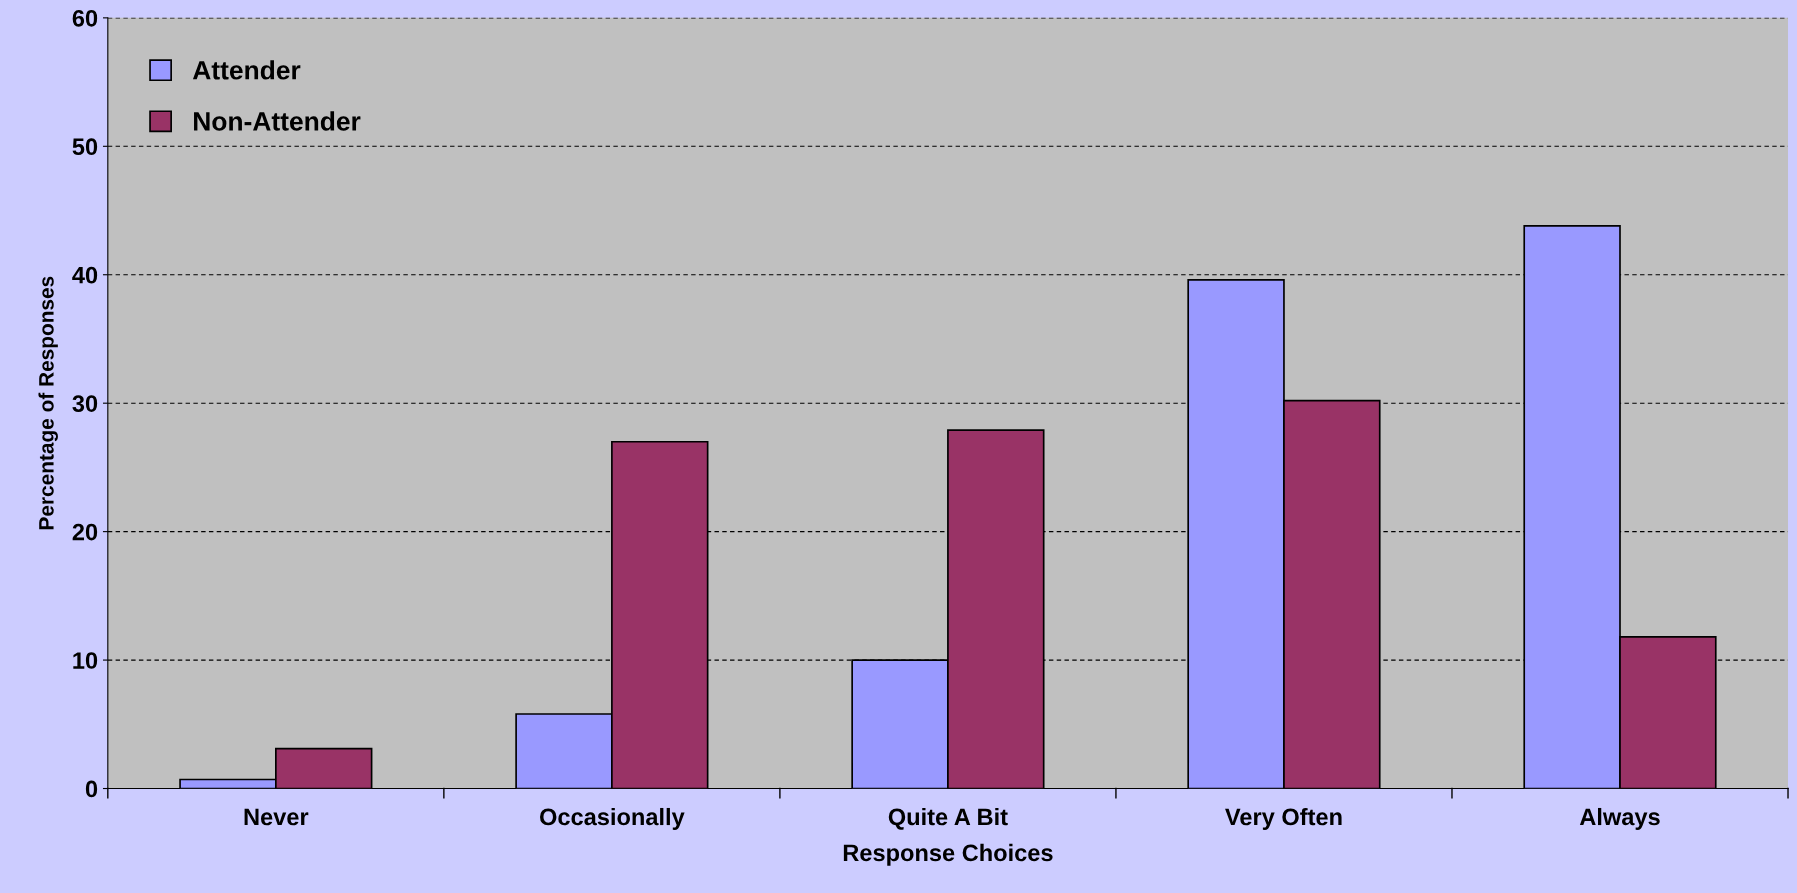  What do you see at coordinates (276, 817) in the screenshot?
I see `x-tick-label: Never` at bounding box center [276, 817].